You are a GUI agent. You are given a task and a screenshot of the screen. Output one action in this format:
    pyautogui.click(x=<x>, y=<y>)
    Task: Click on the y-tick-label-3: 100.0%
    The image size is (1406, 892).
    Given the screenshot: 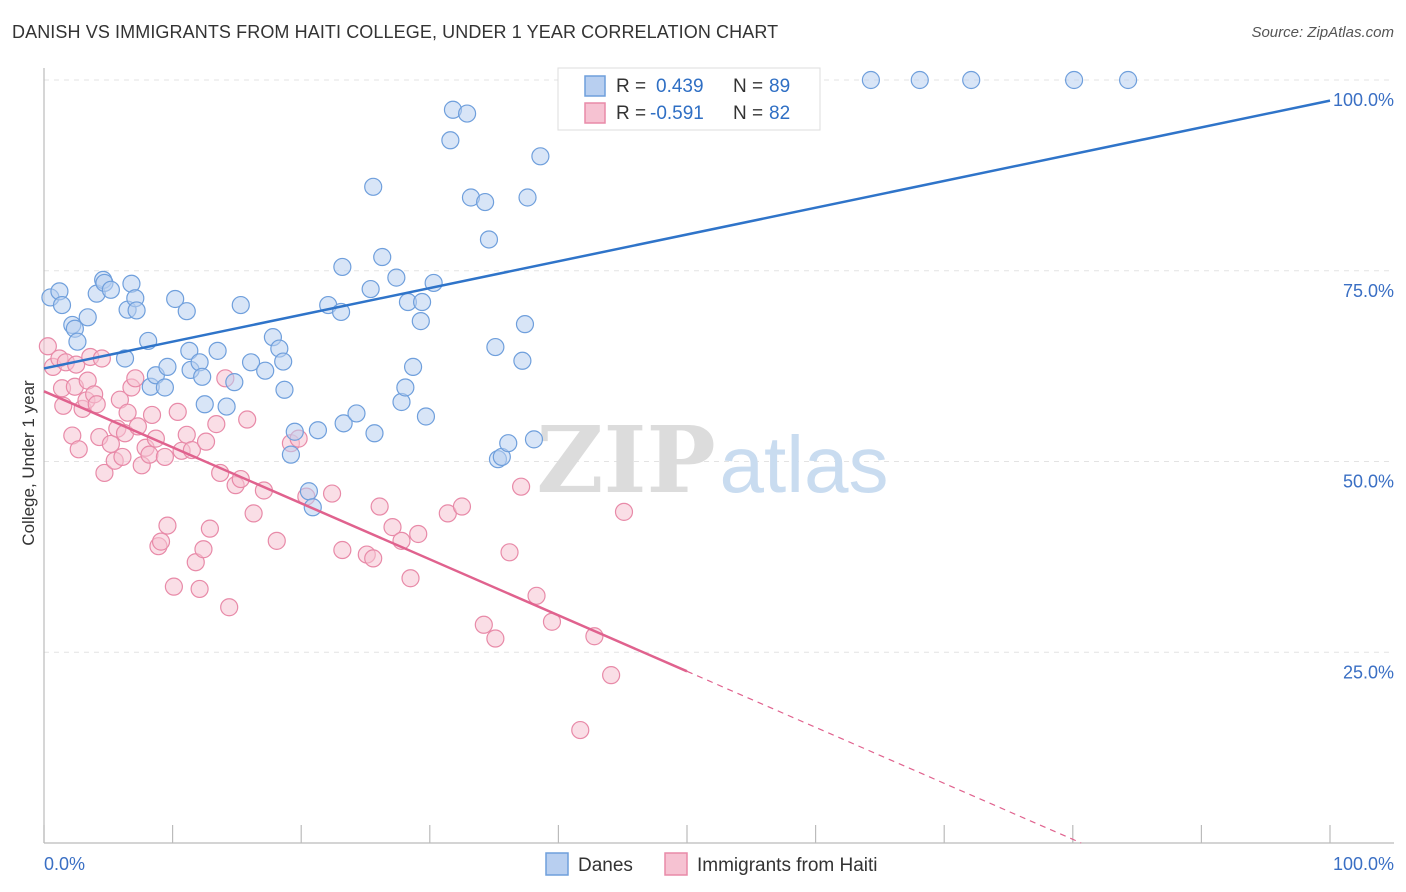 What is the action you would take?
    pyautogui.click(x=1363, y=100)
    